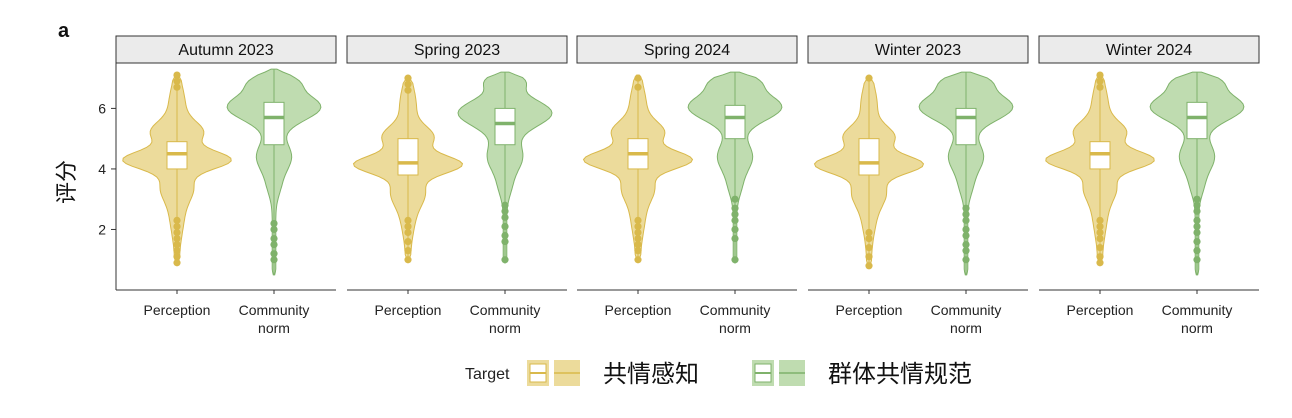  What do you see at coordinates (651, 374) in the screenshot?
I see `legend-label-perception: 共情感知` at bounding box center [651, 374].